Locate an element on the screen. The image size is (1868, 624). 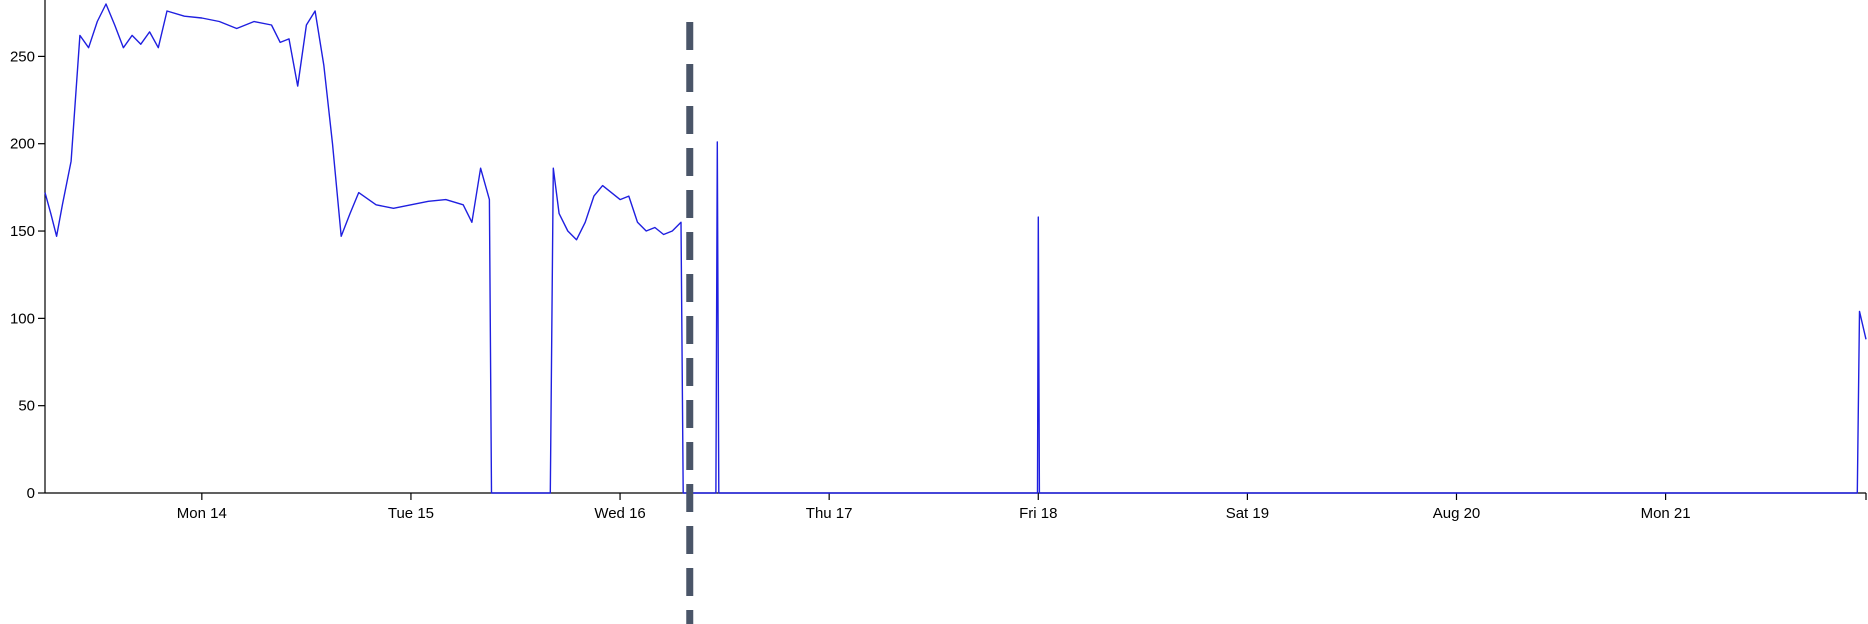
y-tick-label: 250 is located at coordinates (22, 56).